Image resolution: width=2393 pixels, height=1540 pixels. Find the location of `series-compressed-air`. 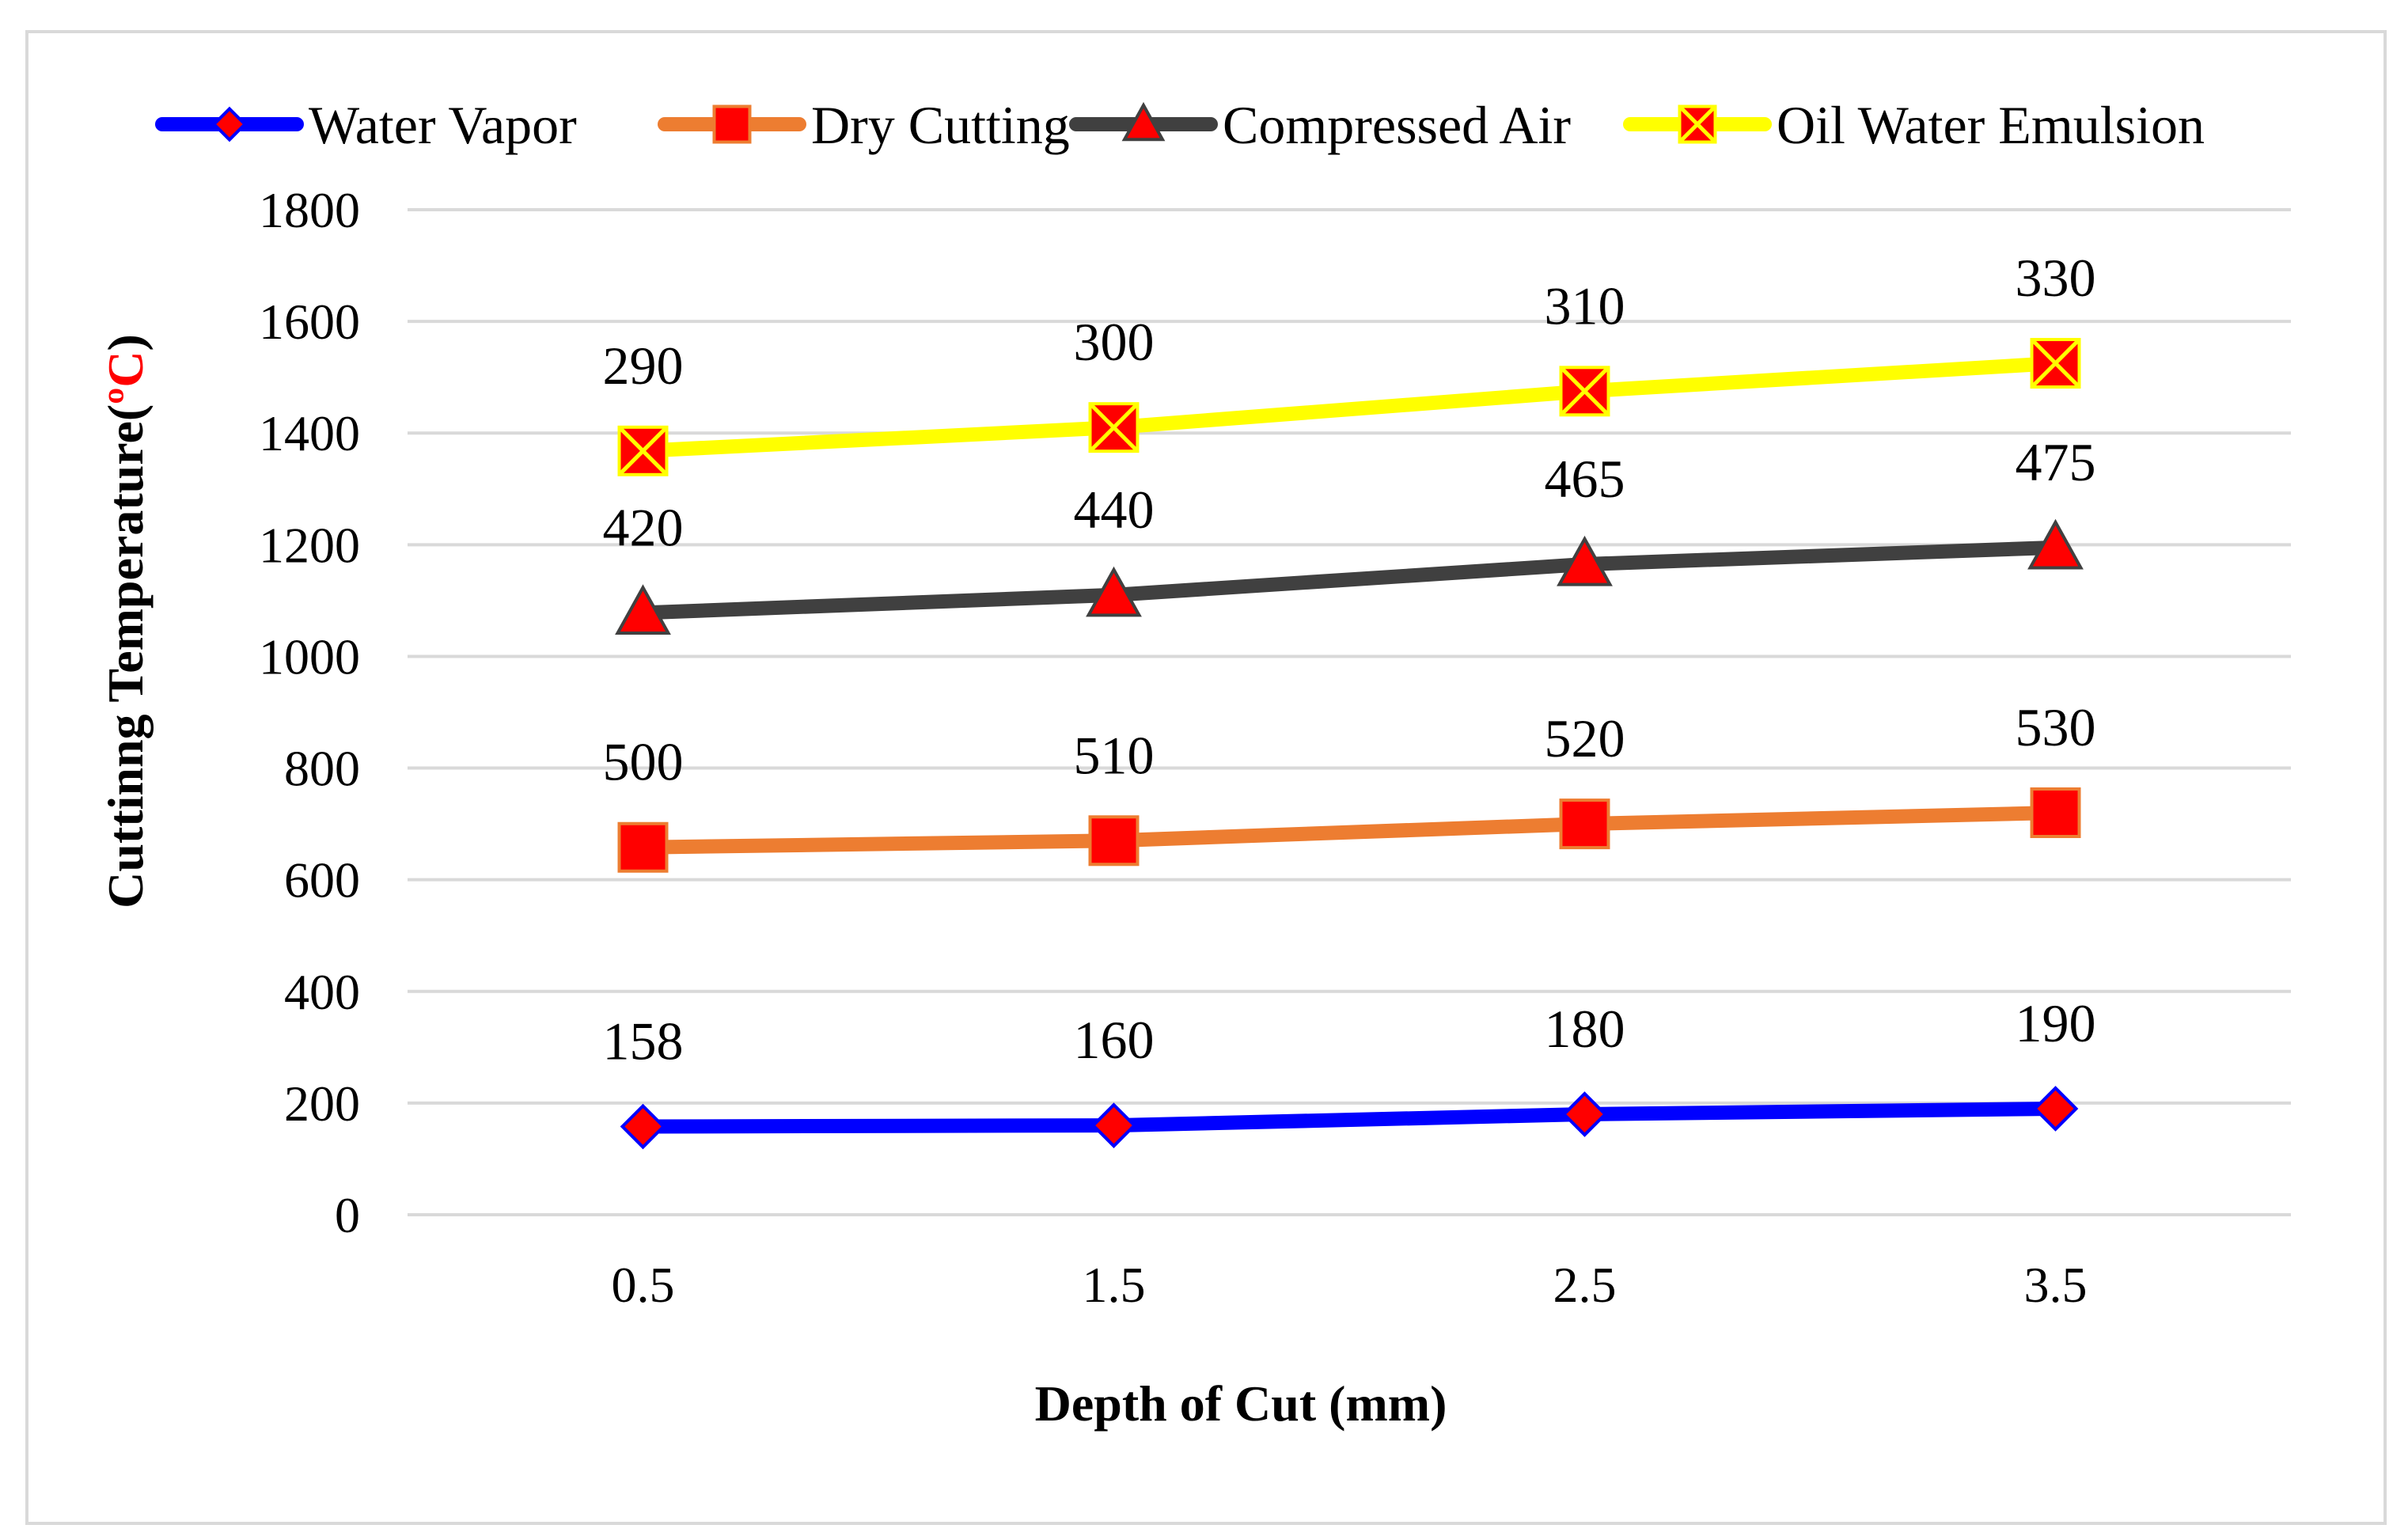

series-compressed-air is located at coordinates (1349, 576).